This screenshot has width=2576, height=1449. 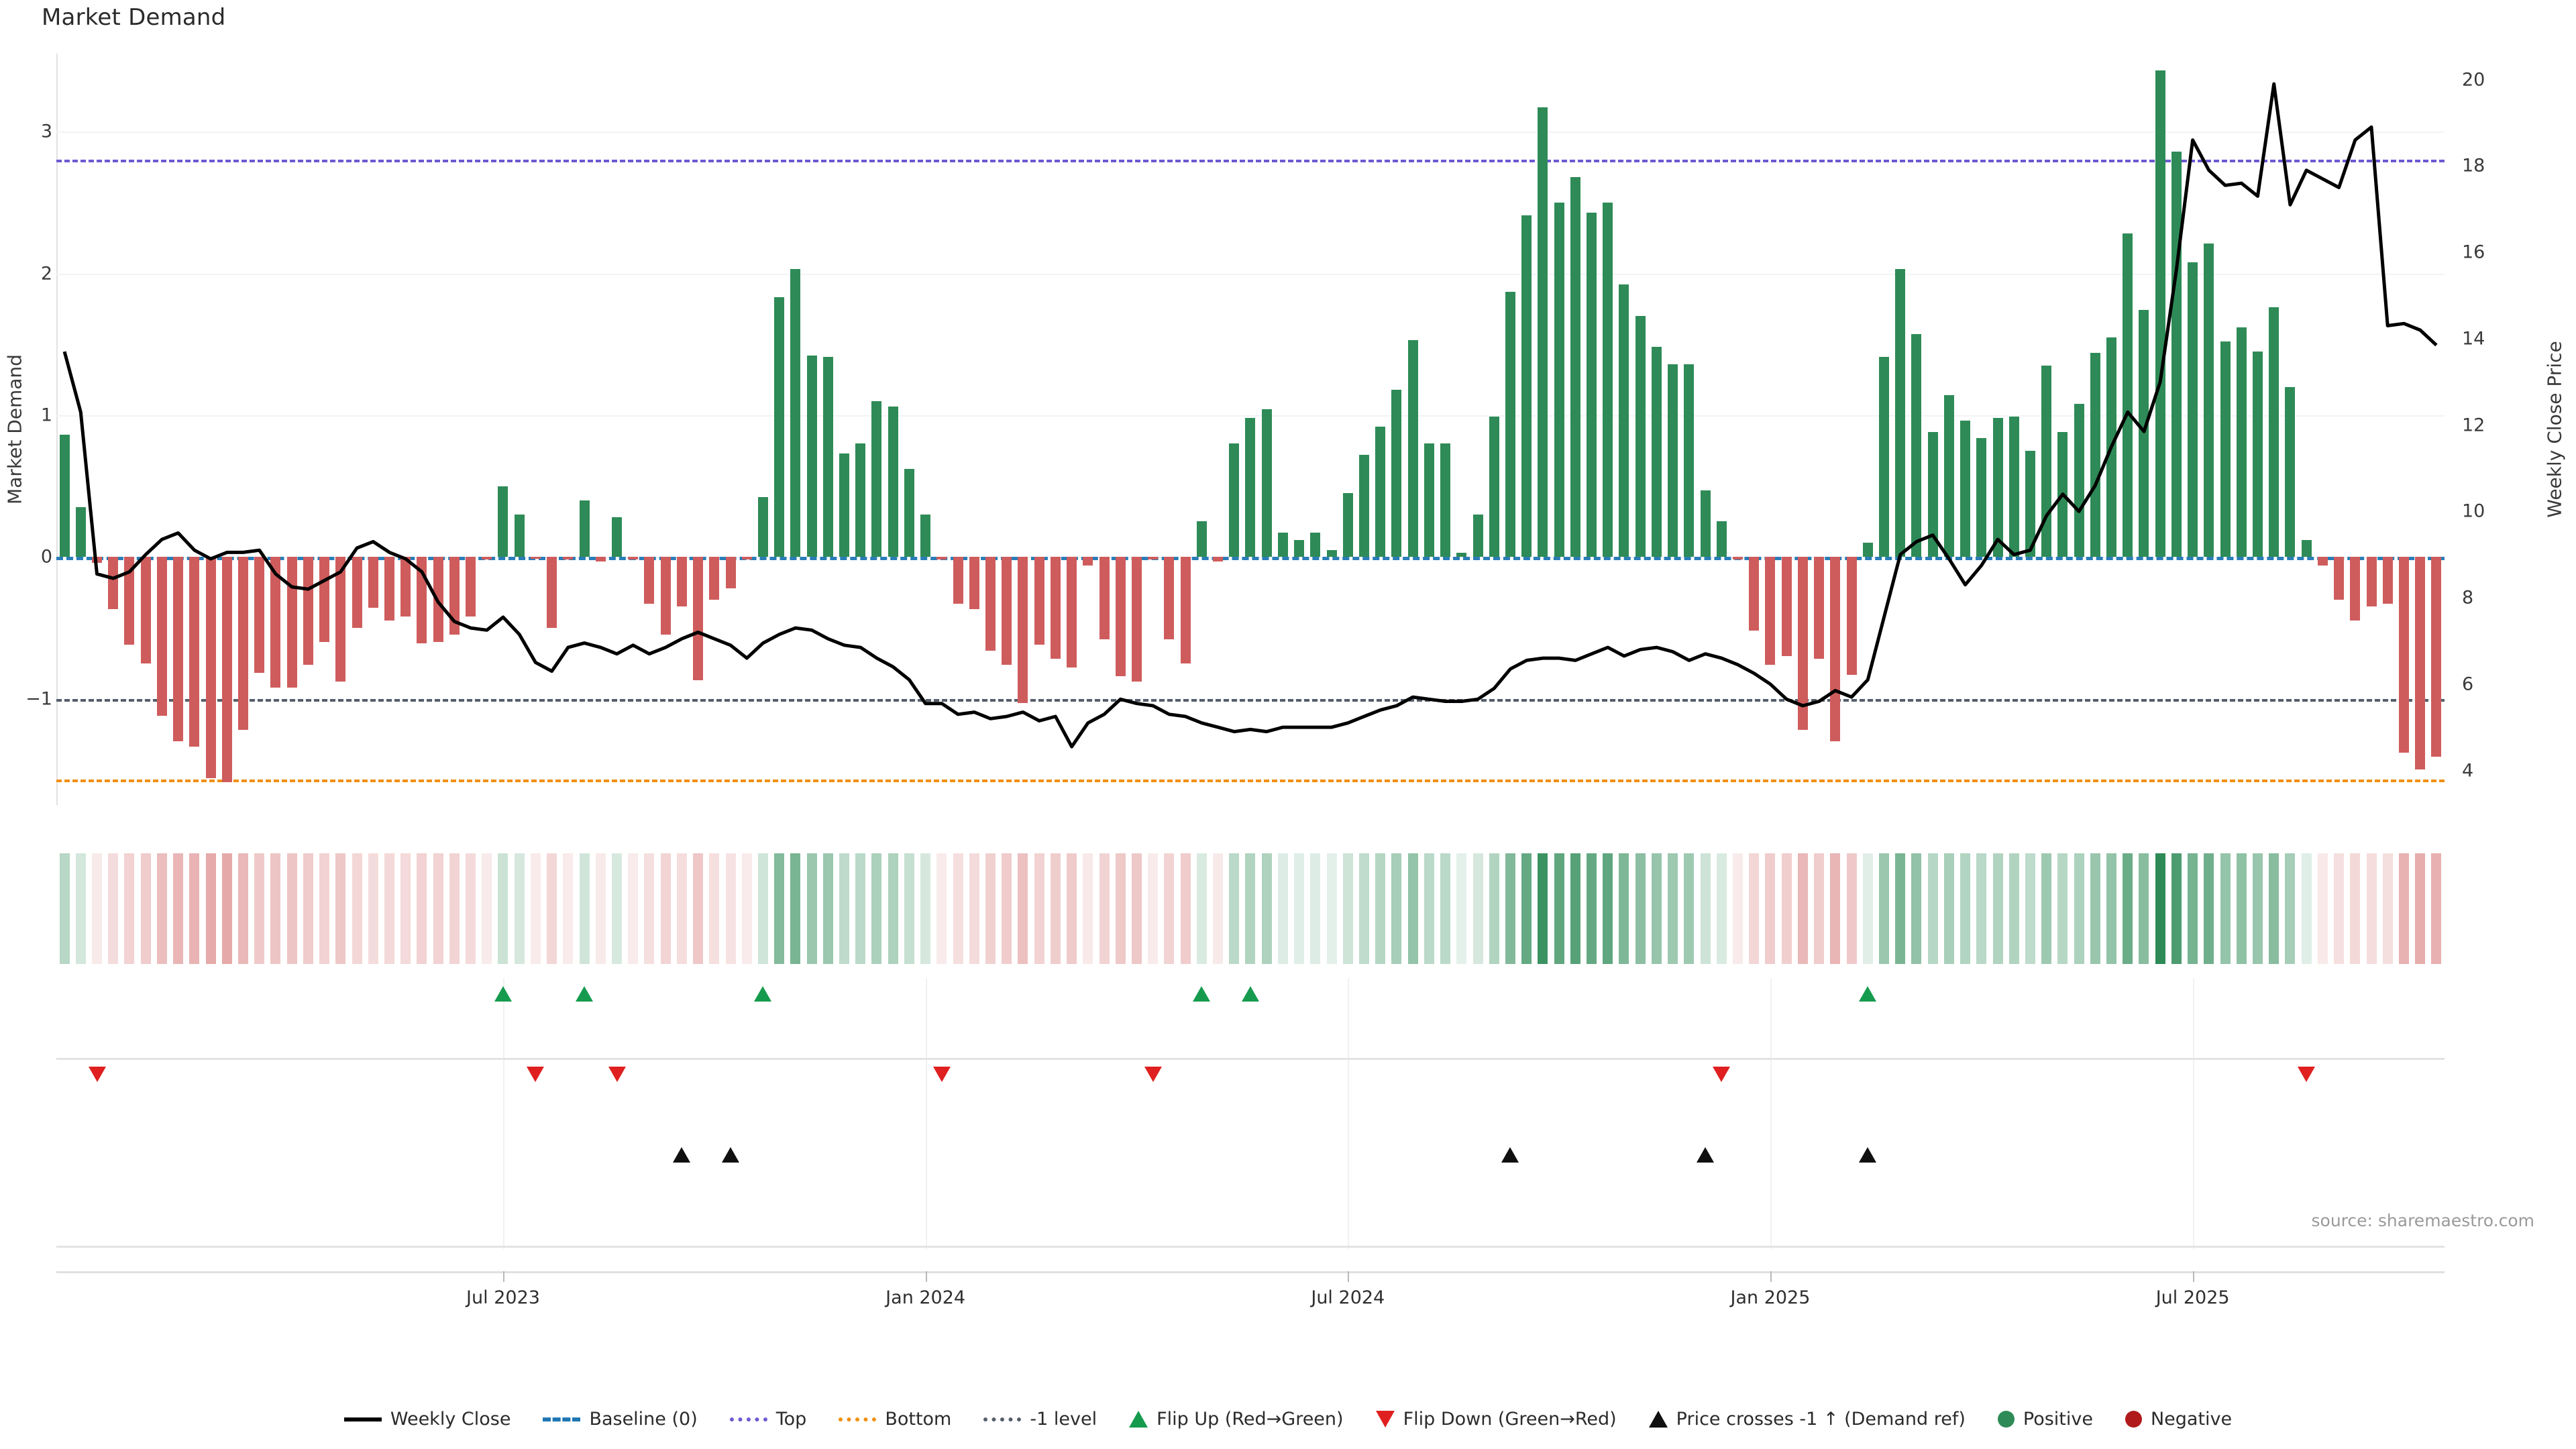 What do you see at coordinates (450, 1419) in the screenshot?
I see `legend-label: Weekly Close` at bounding box center [450, 1419].